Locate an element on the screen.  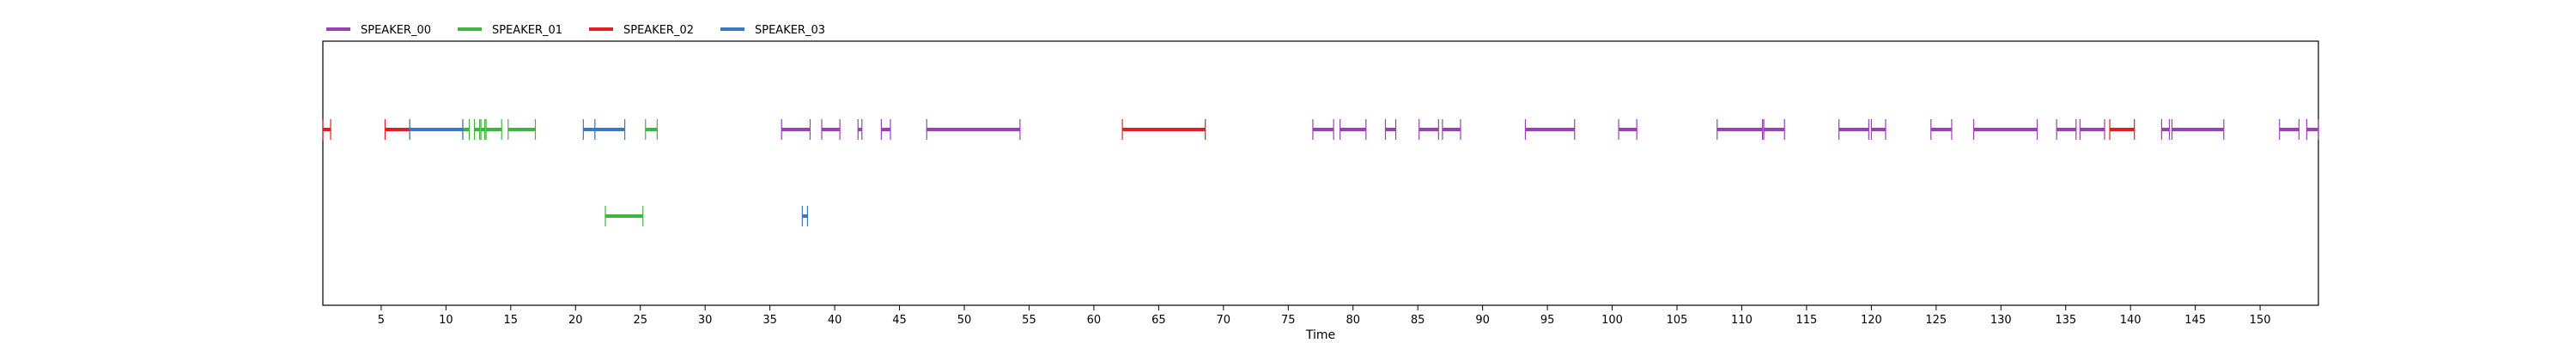
x-tick-label: 5 is located at coordinates (381, 321).